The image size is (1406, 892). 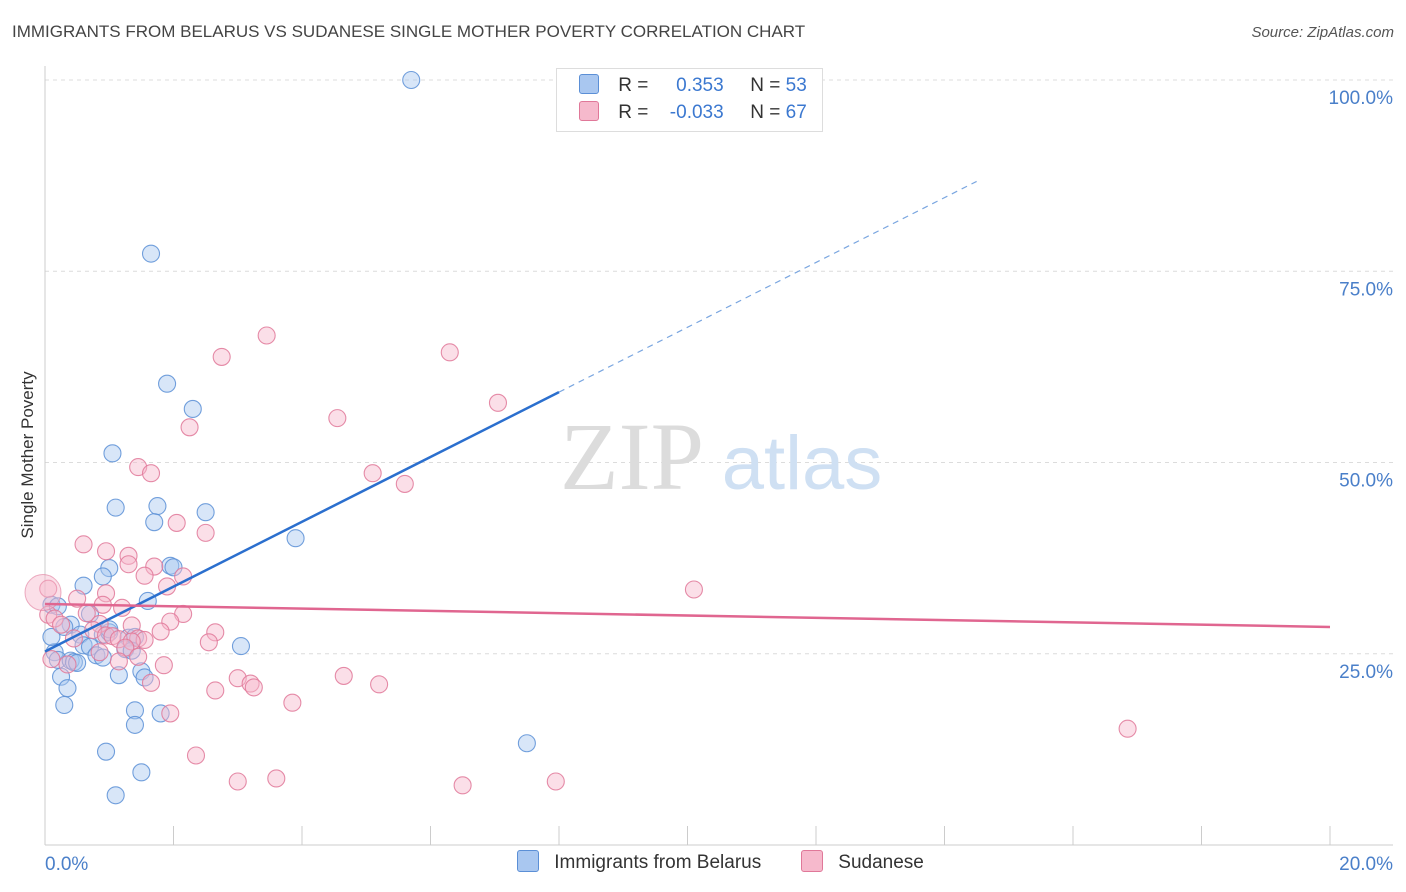 What do you see at coordinates (589, 83) in the screenshot?
I see `stats-swatch-belarus` at bounding box center [589, 83].